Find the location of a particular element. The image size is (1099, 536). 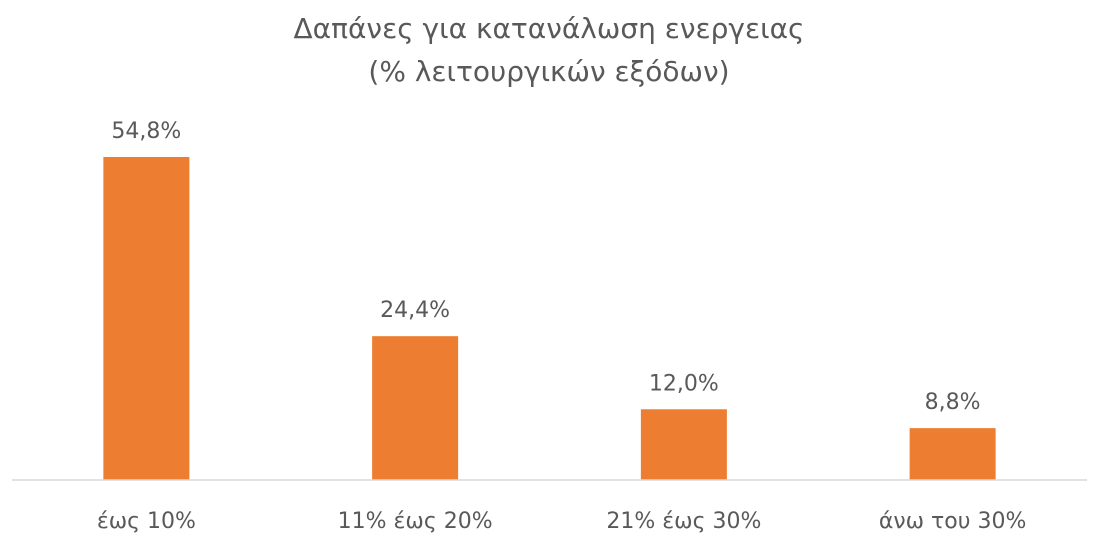

chart-title: Δαπάνες για κατανάλωση ενεργειας is located at coordinates (549, 28).